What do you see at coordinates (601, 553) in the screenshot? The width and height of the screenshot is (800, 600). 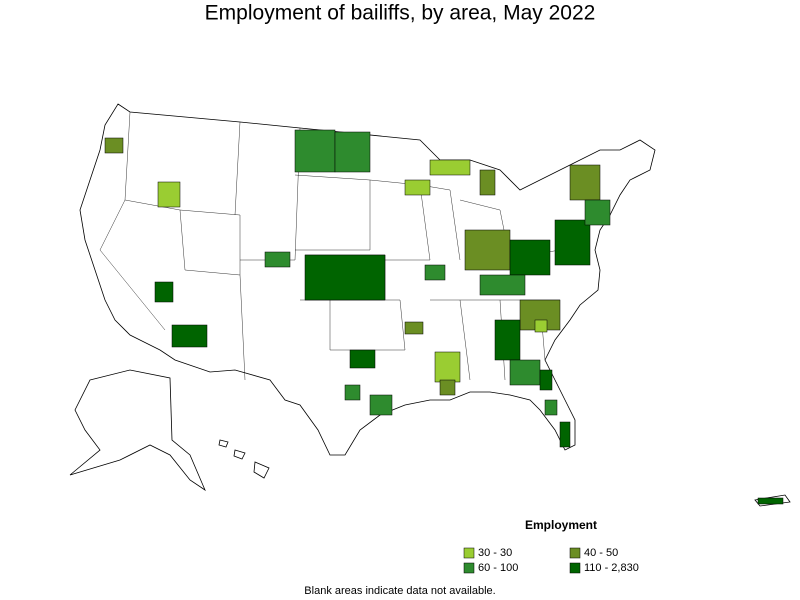 I see `legend-label: 40 - 50` at bounding box center [601, 553].